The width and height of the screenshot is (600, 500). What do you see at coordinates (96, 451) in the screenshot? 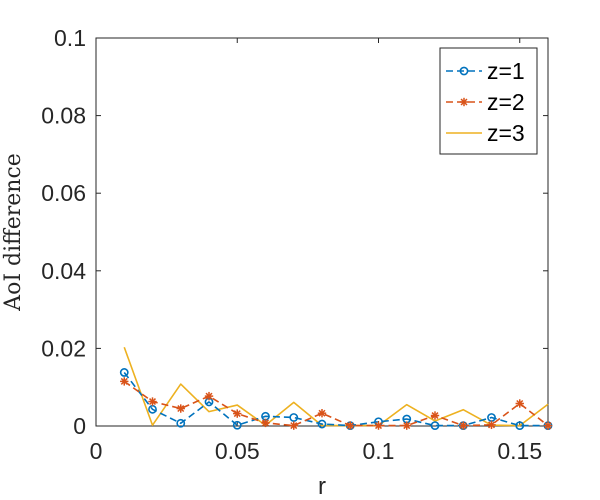
I see `x-tick-label: 0` at bounding box center [96, 451].